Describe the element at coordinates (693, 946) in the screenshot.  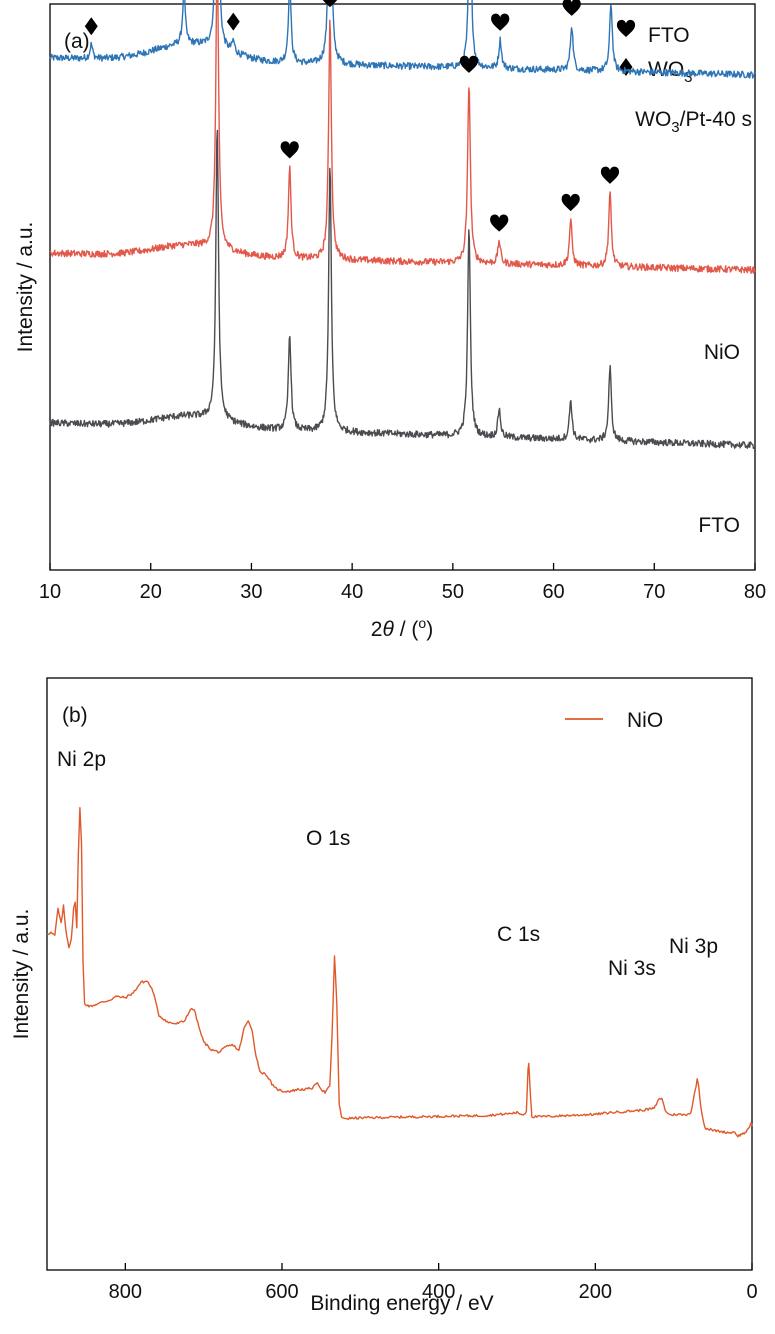
I see `peak-label-ni3p: Ni 3p` at that location.